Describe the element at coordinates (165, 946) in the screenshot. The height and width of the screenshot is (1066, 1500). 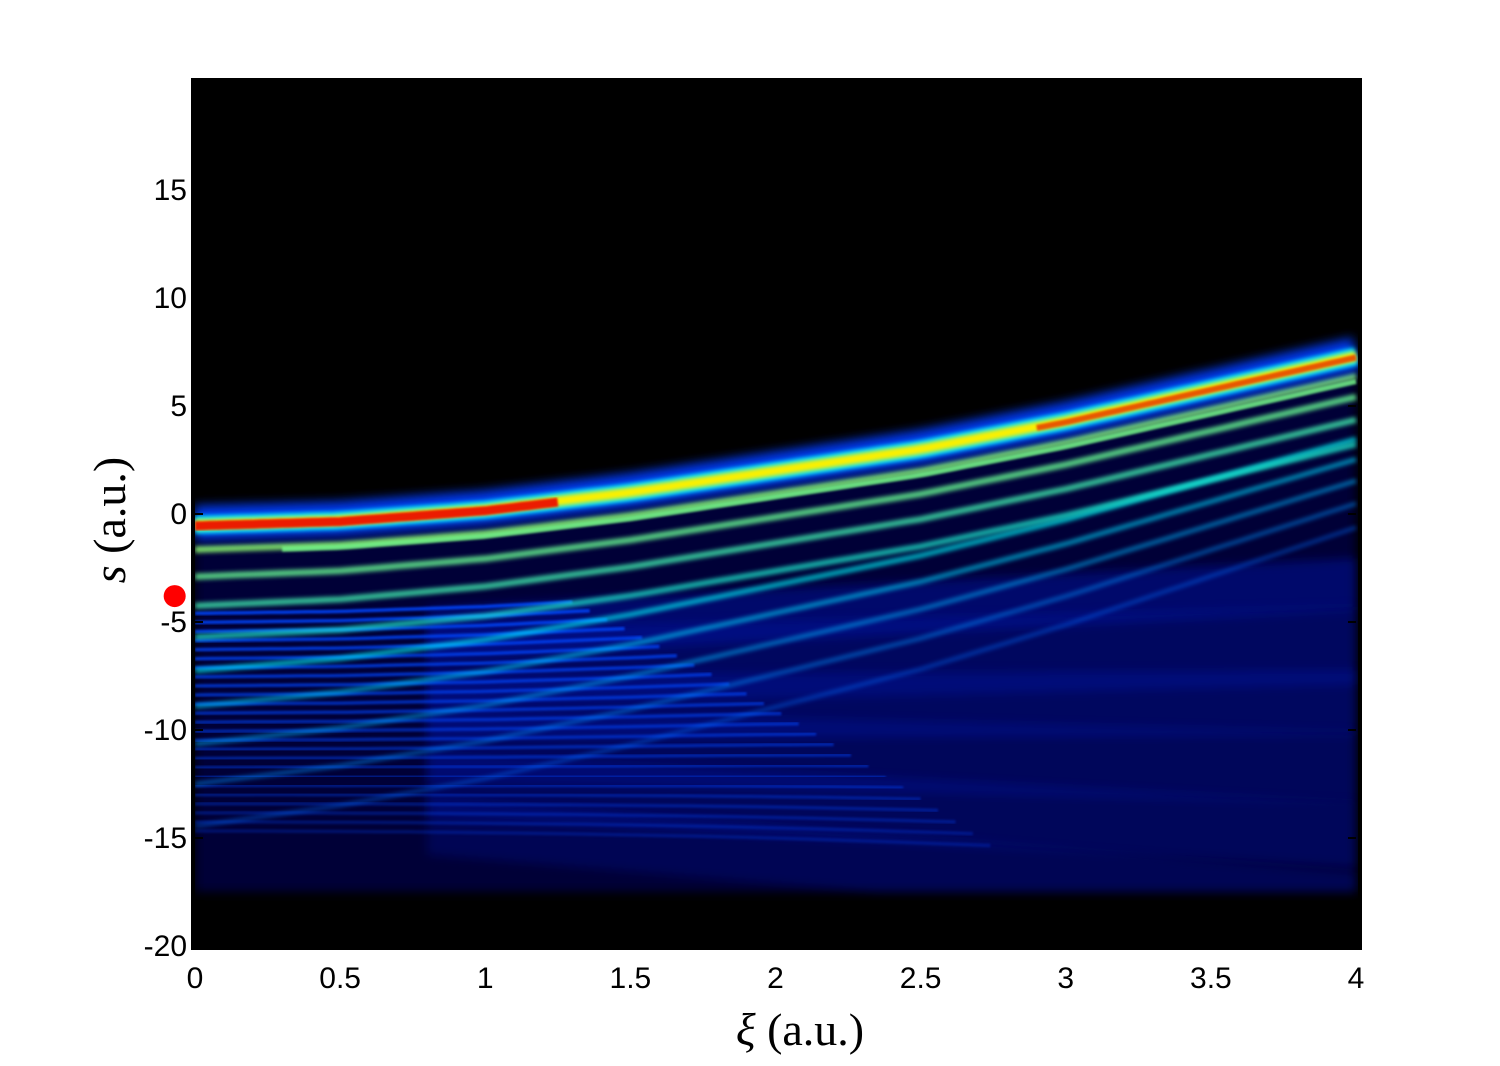
I see `y-tick-label: -20` at that location.